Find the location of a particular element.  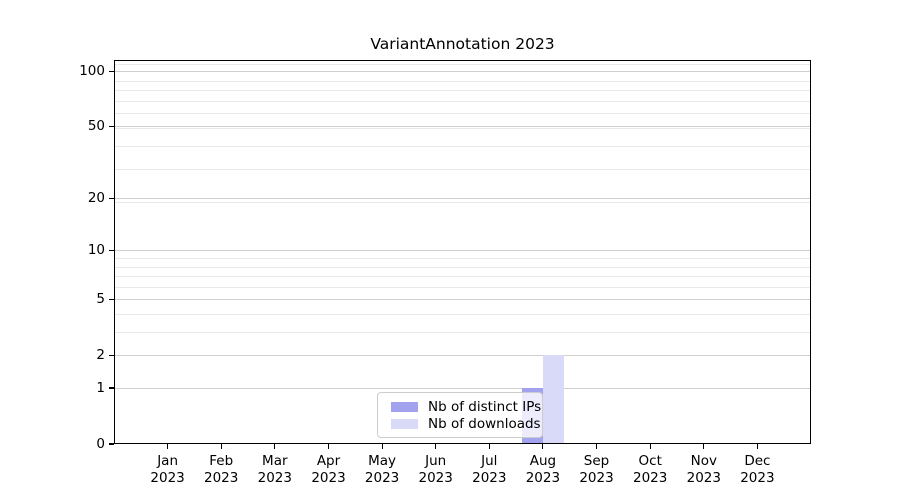

y-tick-label: 1 is located at coordinates (100, 388).